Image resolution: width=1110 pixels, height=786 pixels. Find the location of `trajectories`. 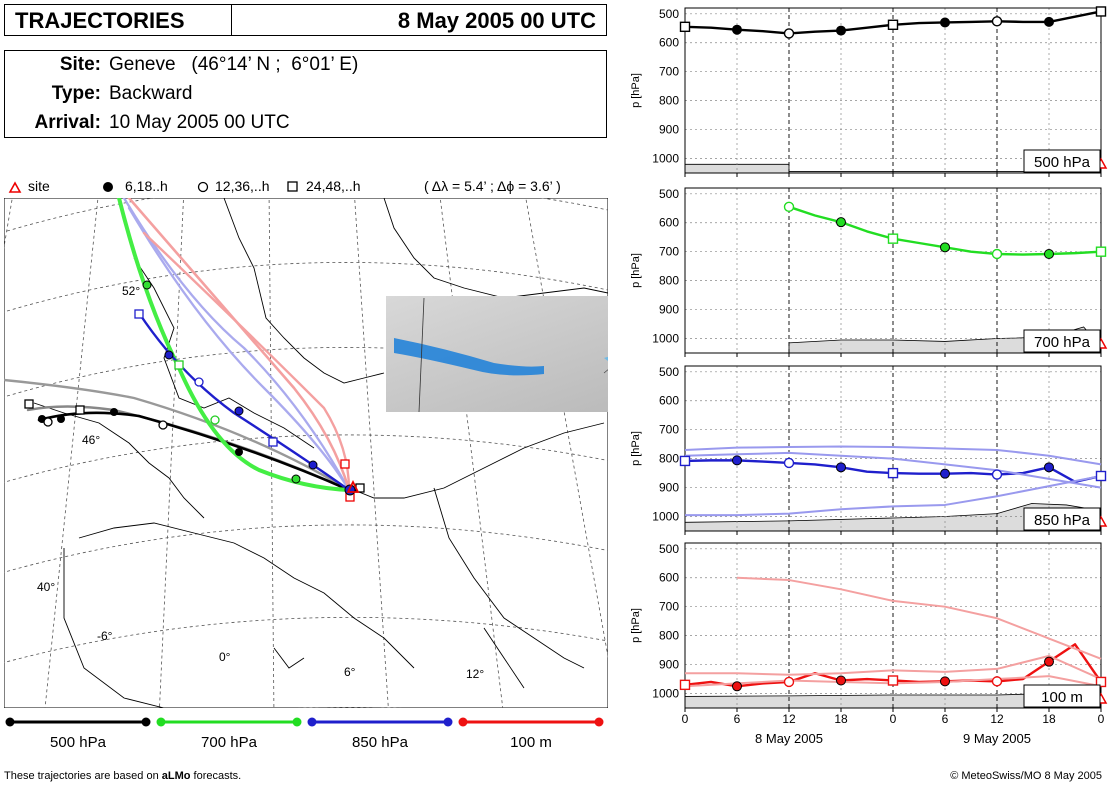

trajectories is located at coordinates (177, 345).